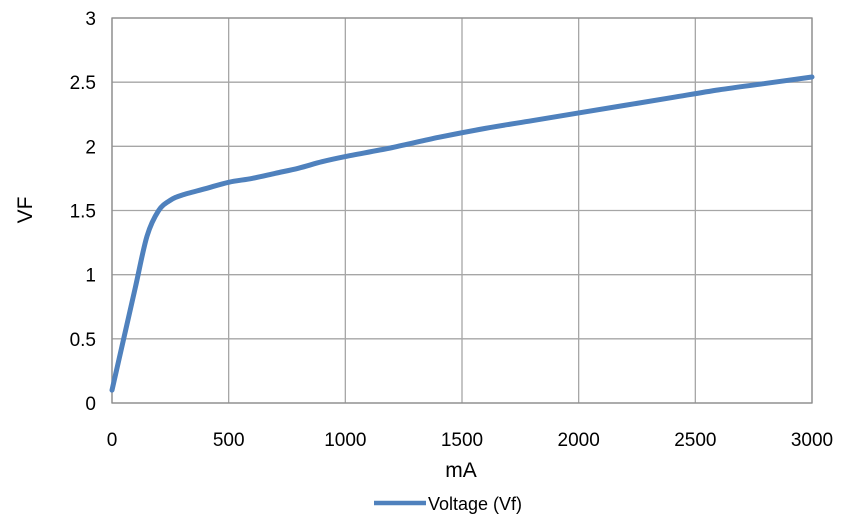  I want to click on x-tick-label: 2000, so click(579, 440).